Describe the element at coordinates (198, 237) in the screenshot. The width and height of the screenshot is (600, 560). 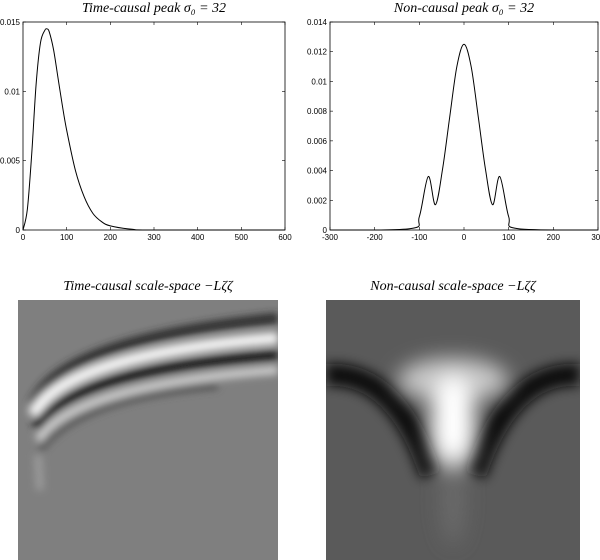
I see `x-tick-label: 400` at that location.